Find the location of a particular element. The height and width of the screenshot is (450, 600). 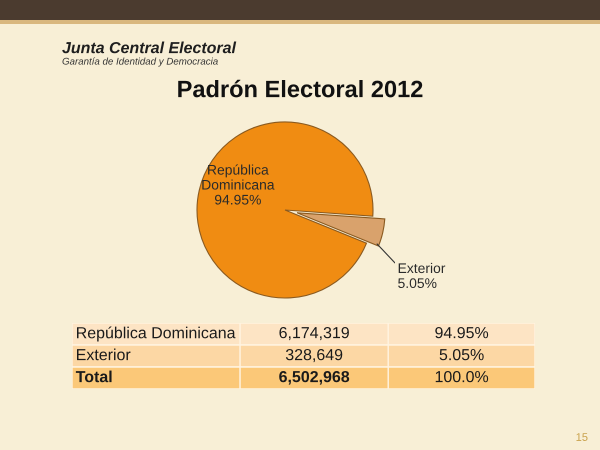

text: 6,174,319 is located at coordinates (314, 333).